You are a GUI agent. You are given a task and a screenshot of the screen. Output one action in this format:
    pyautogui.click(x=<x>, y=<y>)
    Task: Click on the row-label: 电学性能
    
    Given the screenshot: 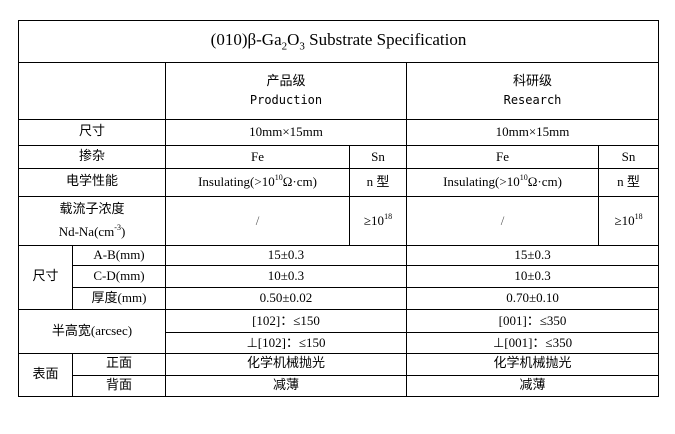 What is the action you would take?
    pyautogui.click(x=92, y=182)
    